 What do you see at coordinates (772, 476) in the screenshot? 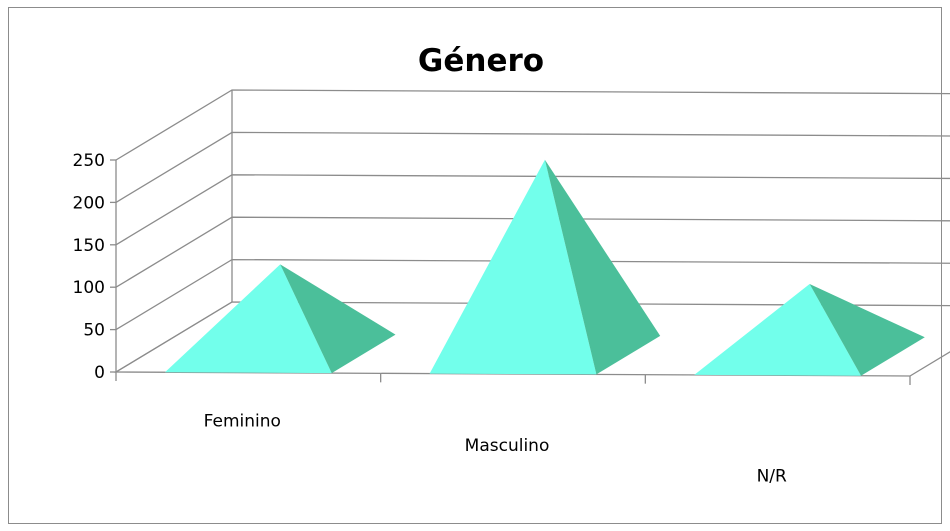
I see `category-label-nr: N/R` at bounding box center [772, 476].